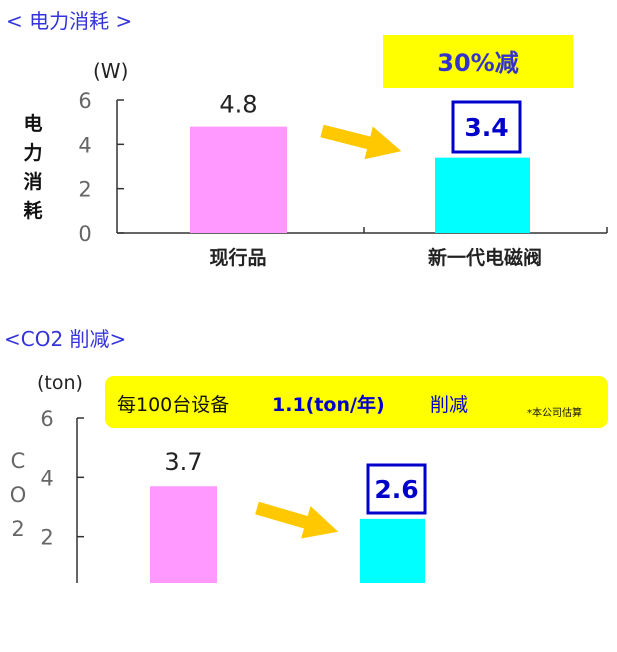 This screenshot has width=617, height=652. I want to click on ylabel-char: 电, so click(32, 123).